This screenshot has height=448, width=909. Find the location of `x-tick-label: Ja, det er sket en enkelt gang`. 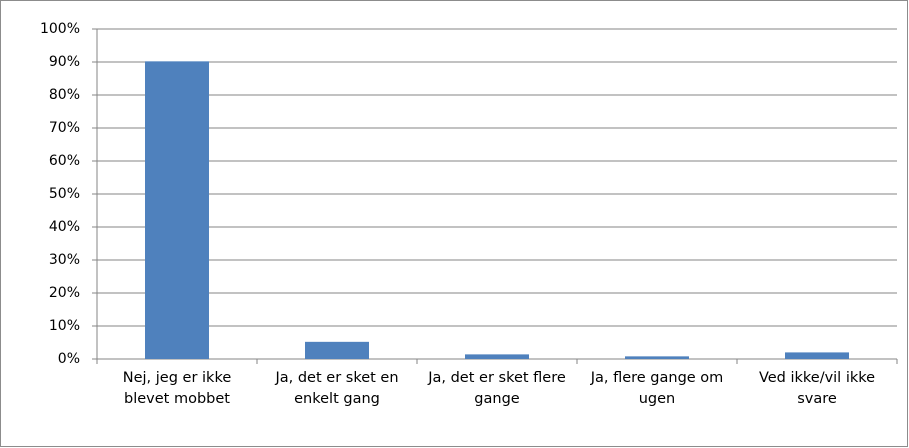

x-tick-label: Ja, det er sket en enkelt gang is located at coordinates (337, 388).